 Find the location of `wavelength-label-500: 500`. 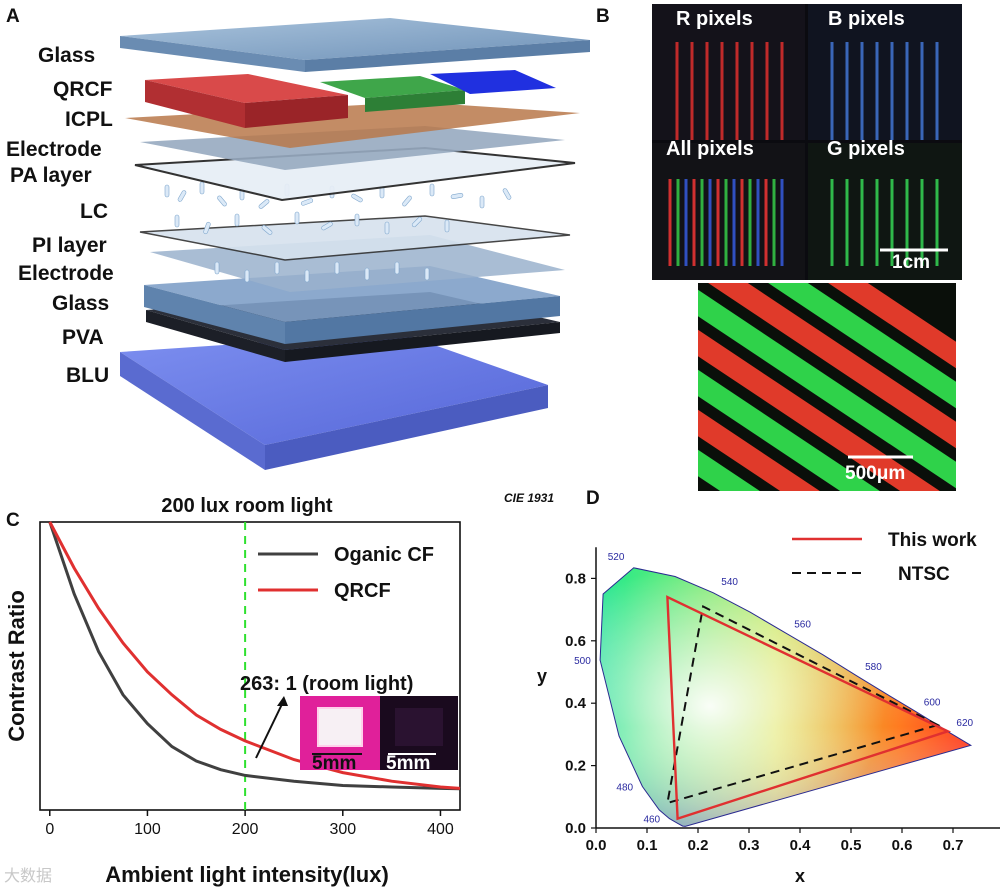

wavelength-label-500: 500 is located at coordinates (582, 661).